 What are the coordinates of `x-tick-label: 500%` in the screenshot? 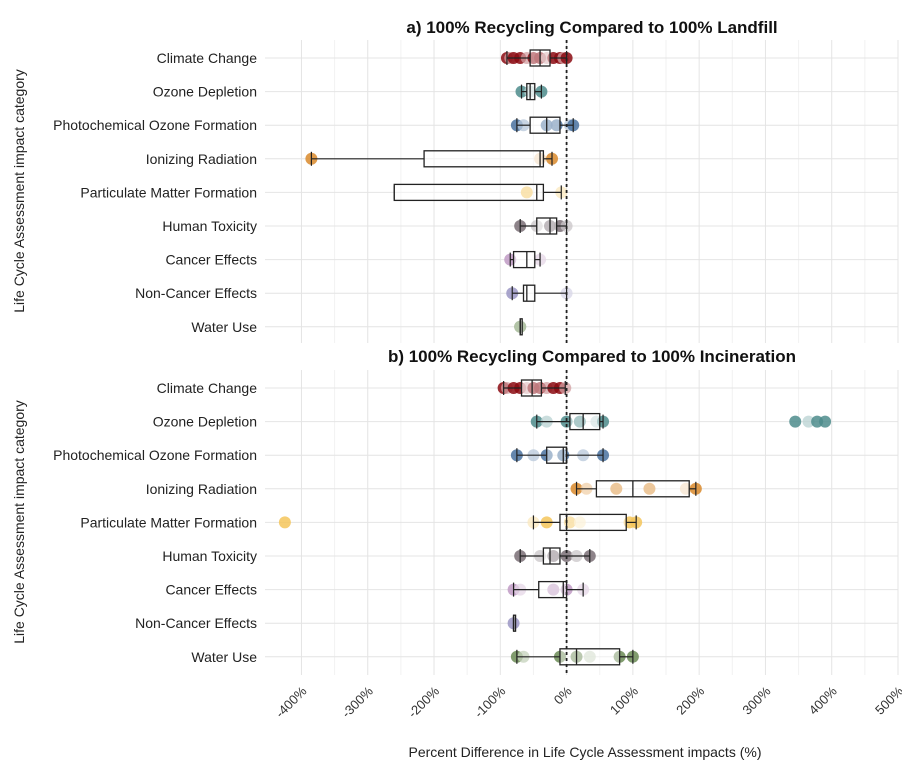 It's located at (887, 700).